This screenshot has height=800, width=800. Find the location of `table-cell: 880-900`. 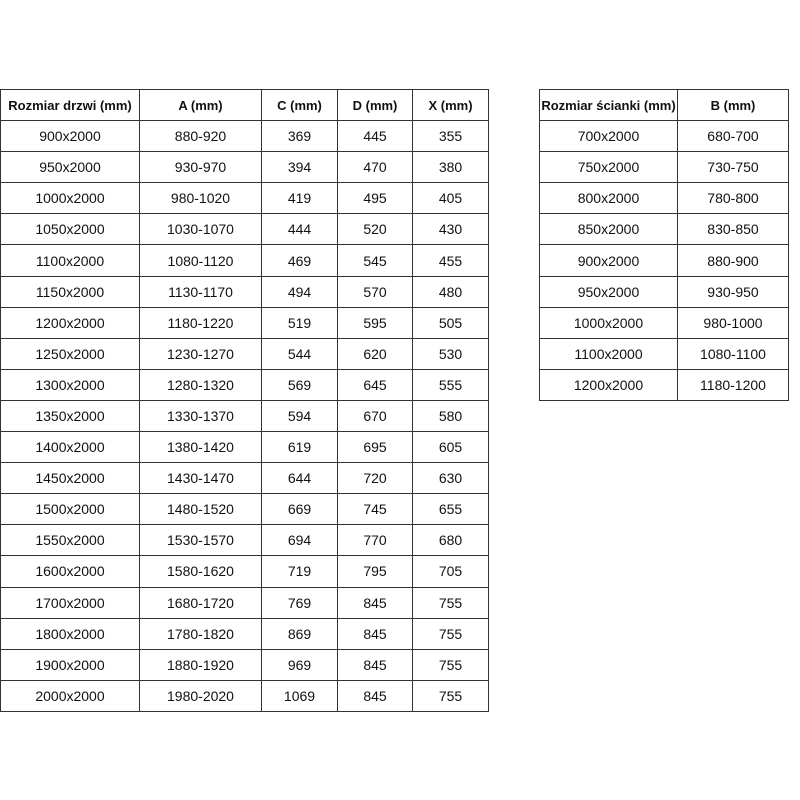

table-cell: 880-900 is located at coordinates (733, 260).